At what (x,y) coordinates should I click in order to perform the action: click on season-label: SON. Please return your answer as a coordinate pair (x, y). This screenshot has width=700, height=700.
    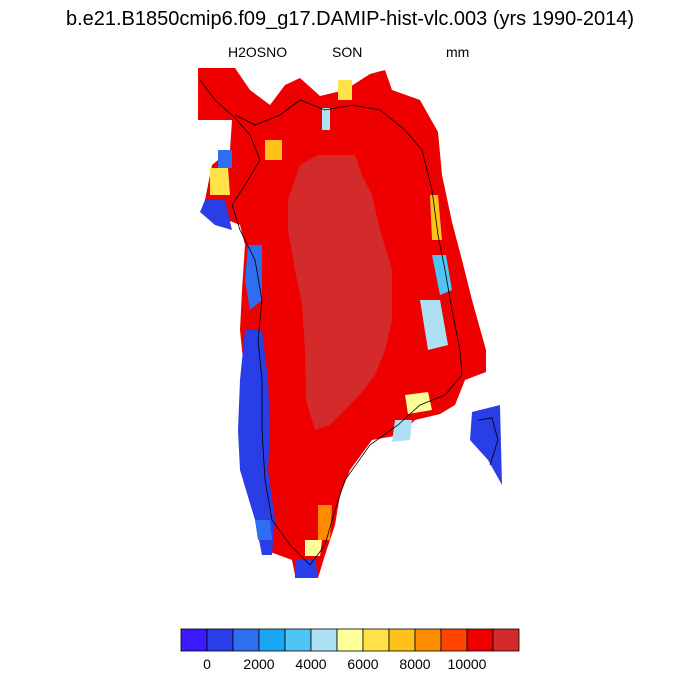
    Looking at the image, I should click on (347, 52).